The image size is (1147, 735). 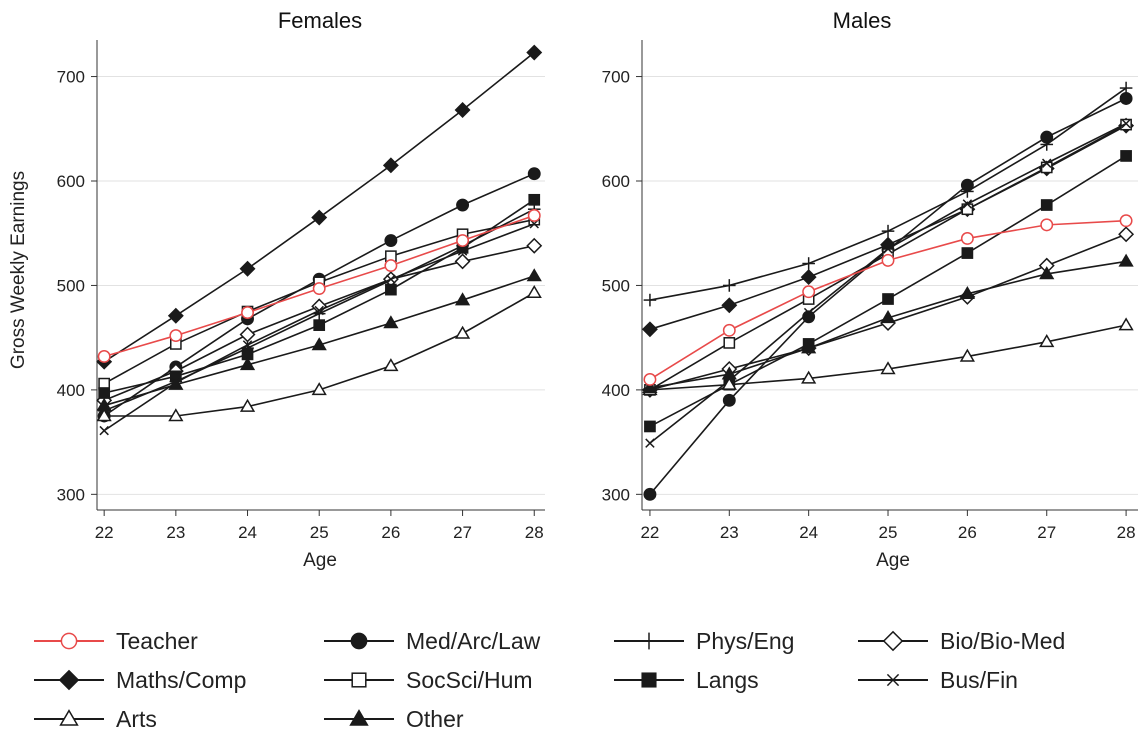 I want to click on legend-label-other: Other, so click(x=435, y=719).